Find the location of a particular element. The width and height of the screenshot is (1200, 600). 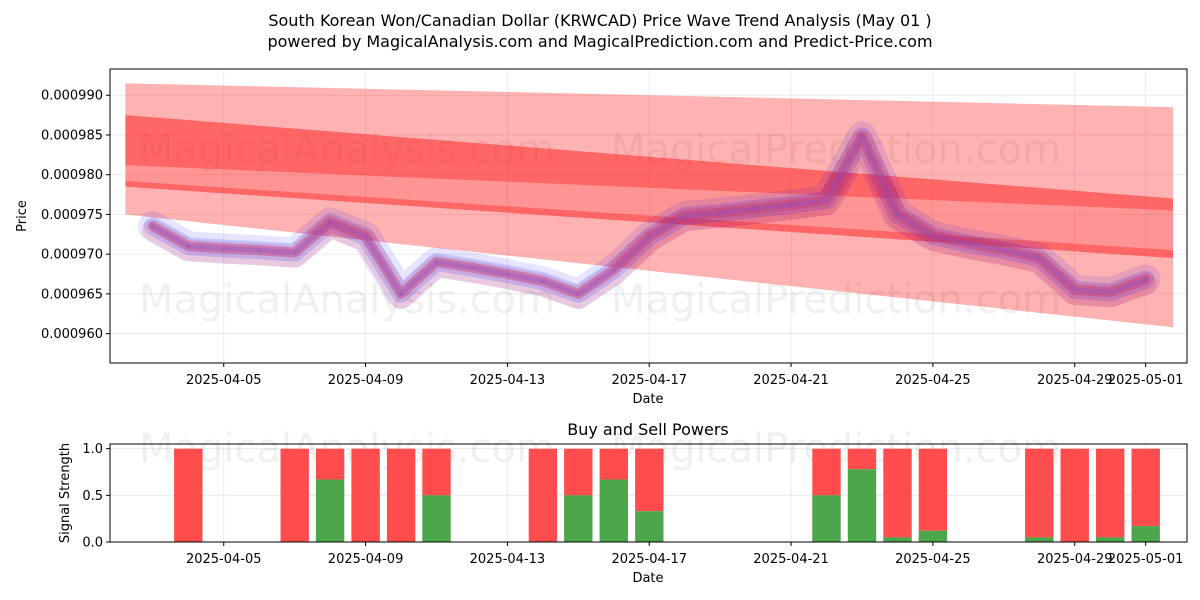

signal-bars is located at coordinates (667, 495).